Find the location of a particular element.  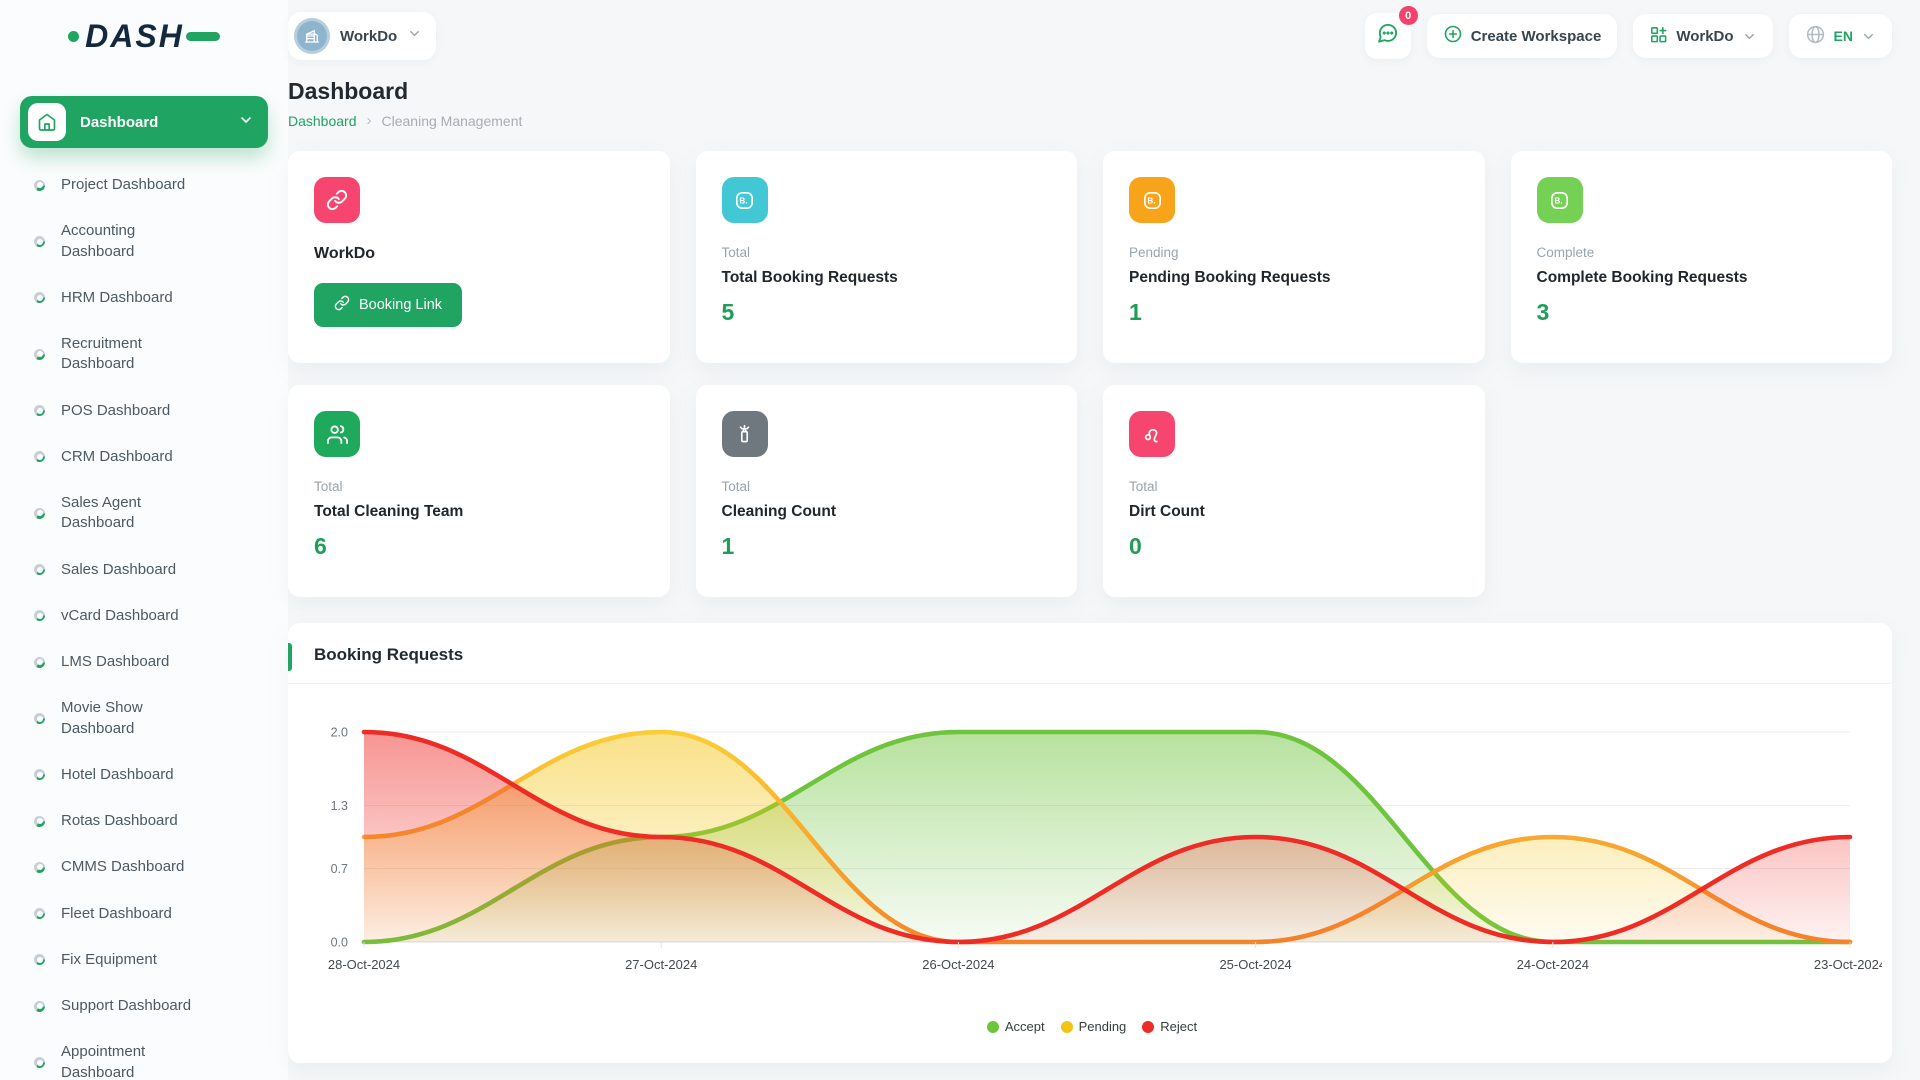

sidebar-item-label: CMMS Dashboard is located at coordinates (123, 867).